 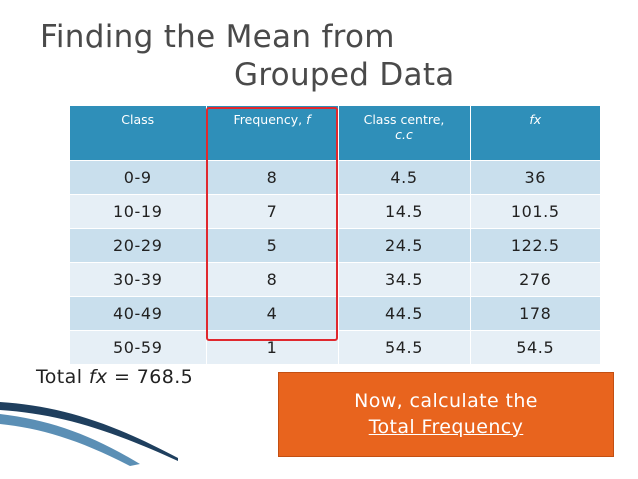 I want to click on cell-centre: 4.5, so click(x=404, y=177).